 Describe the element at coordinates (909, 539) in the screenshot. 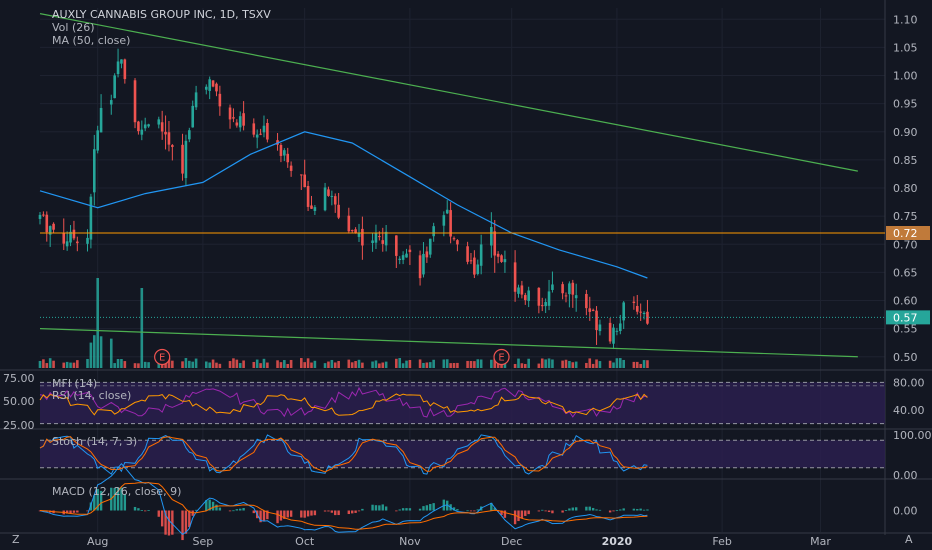

I see `corner-right-label: A` at that location.